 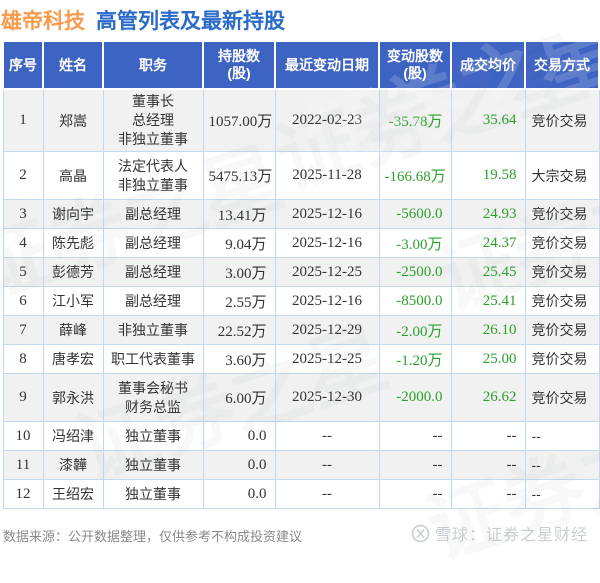 I want to click on cell-price: 24.93, so click(x=488, y=214).